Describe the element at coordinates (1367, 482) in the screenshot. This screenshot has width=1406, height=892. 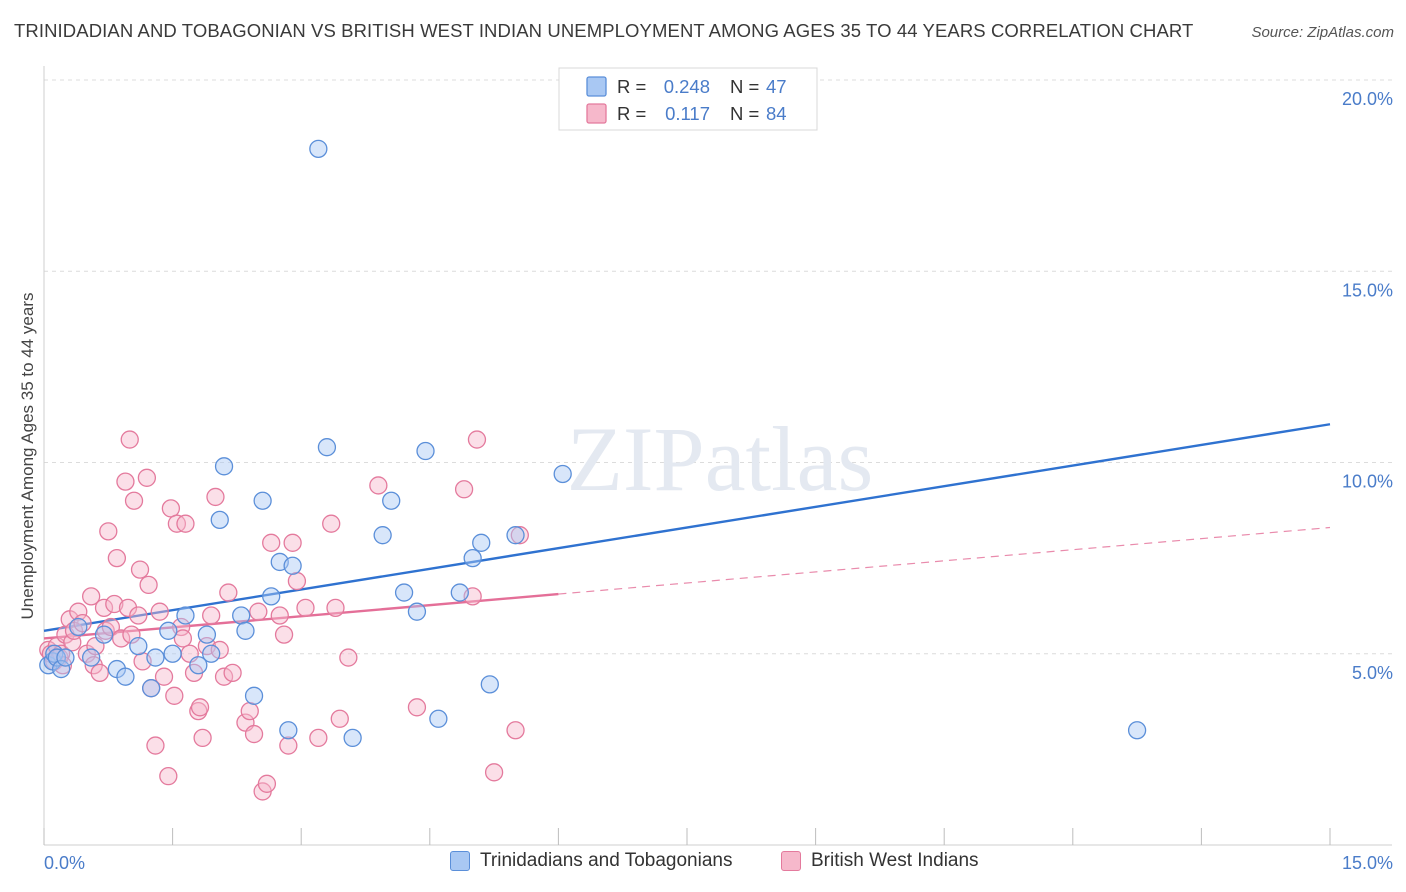
I see `y-tick-label: 10.0%` at that location.